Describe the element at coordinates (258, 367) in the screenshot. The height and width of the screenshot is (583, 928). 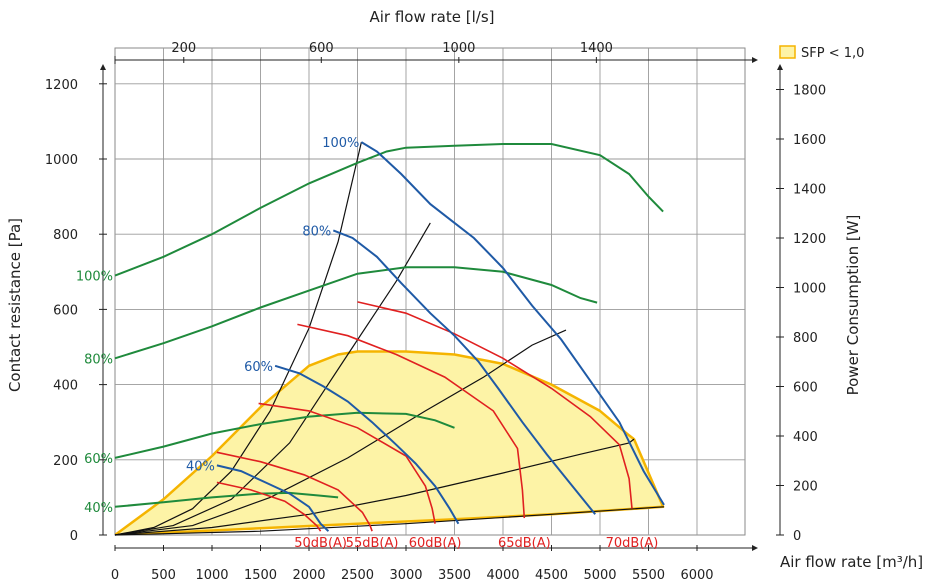
I see `fan-curve-label-60pct: 60%` at that location.